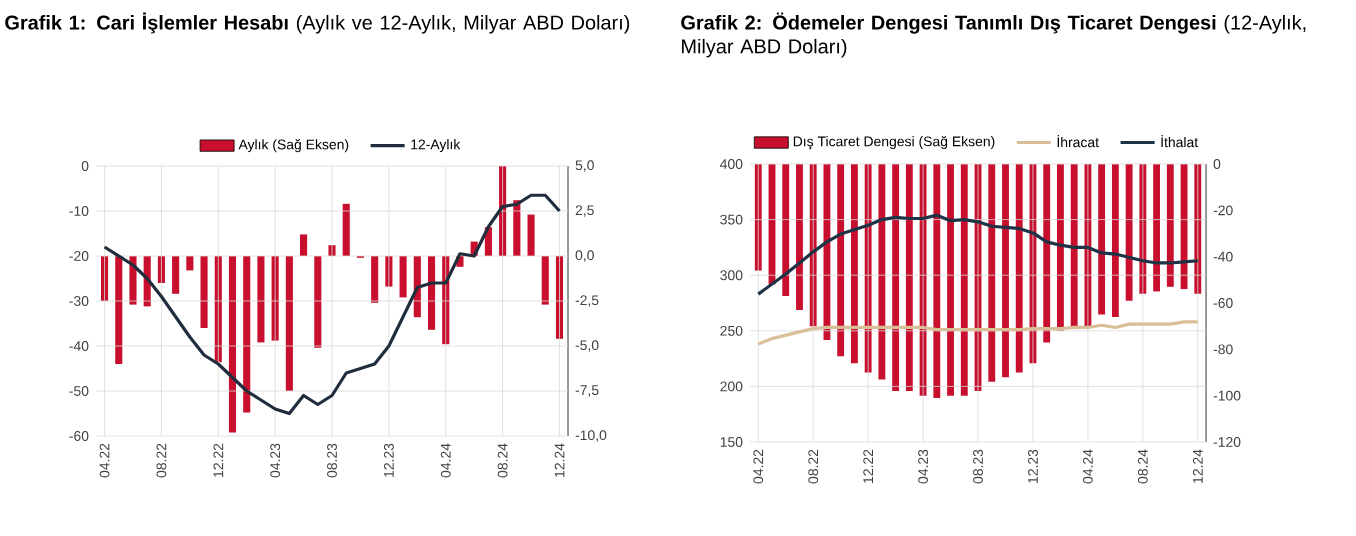 This screenshot has width=1356, height=536. What do you see at coordinates (993, 35) in the screenshot?
I see `chart-title: Grafik 2: Ödemeler Dengesi Tanımlı Dış Ticaret Dengesi (12-Aylık, Milyar ABD Doları)` at bounding box center [993, 35].